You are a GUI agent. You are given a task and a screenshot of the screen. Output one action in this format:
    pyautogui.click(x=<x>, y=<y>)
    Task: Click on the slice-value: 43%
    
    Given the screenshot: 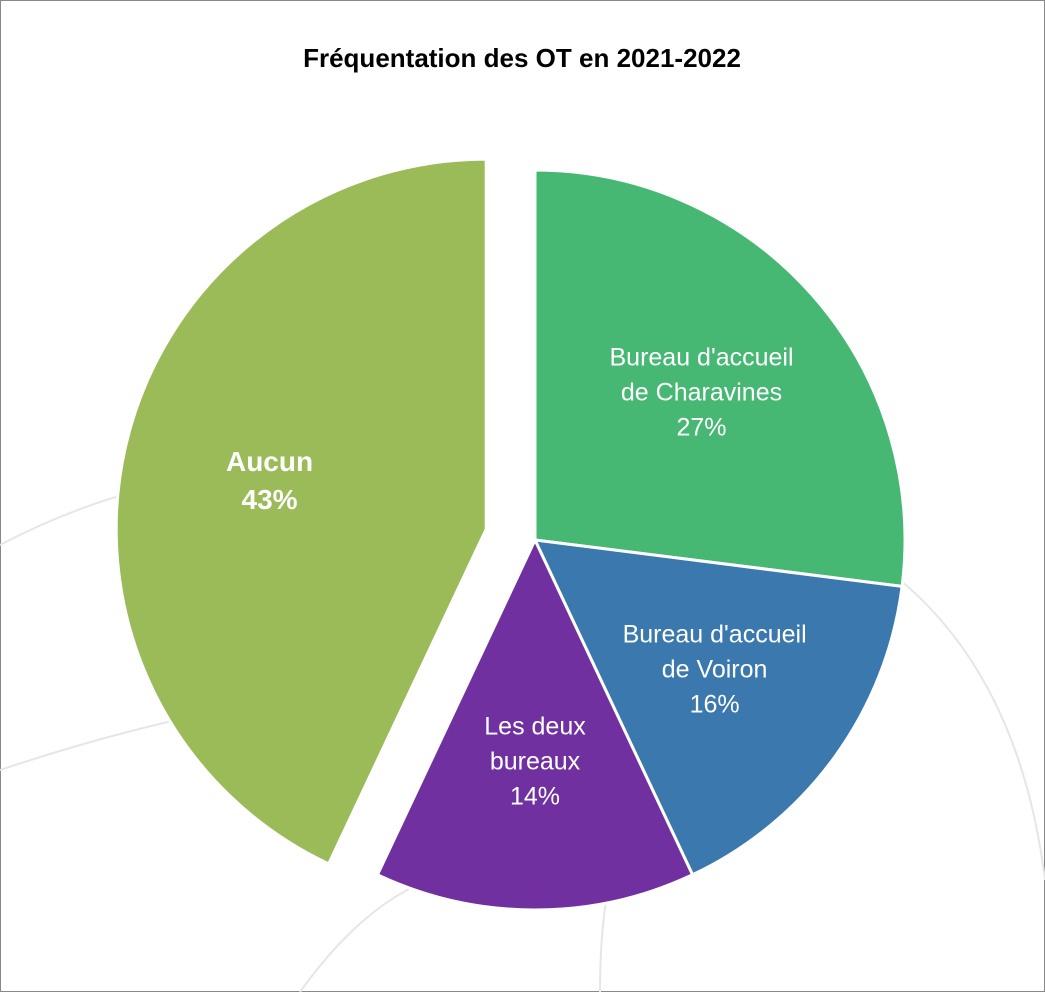 What is the action you would take?
    pyautogui.click(x=269, y=499)
    